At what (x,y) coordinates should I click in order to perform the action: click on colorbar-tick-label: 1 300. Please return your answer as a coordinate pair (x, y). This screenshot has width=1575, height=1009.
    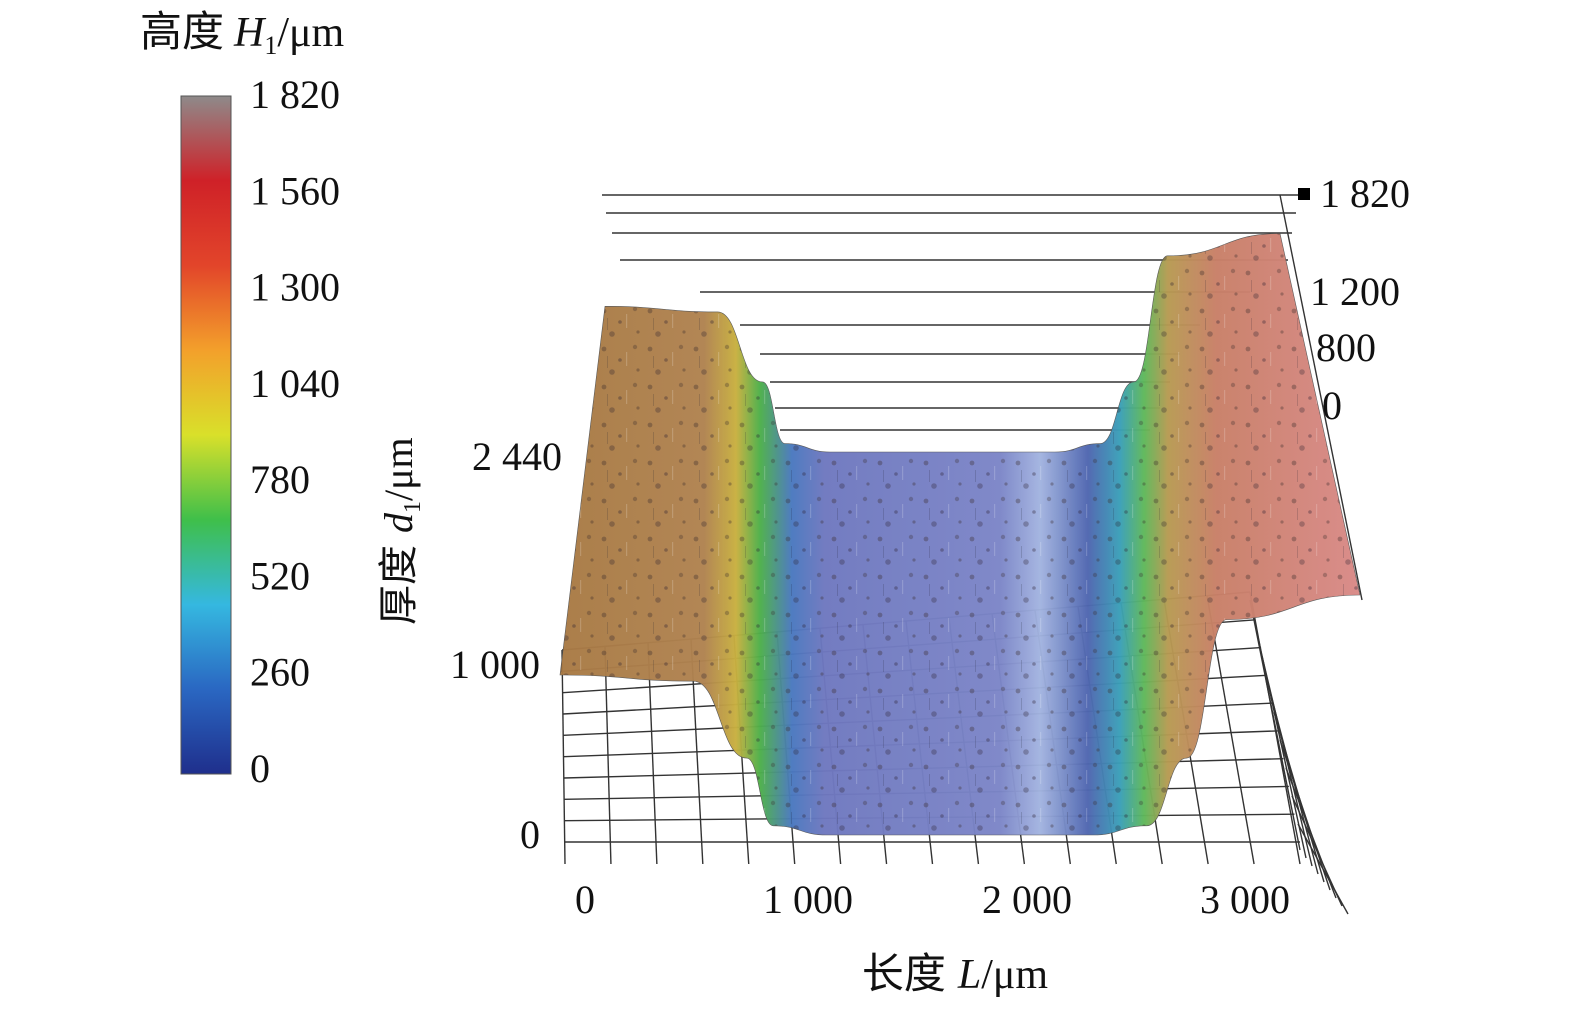
    Looking at the image, I should click on (295, 287).